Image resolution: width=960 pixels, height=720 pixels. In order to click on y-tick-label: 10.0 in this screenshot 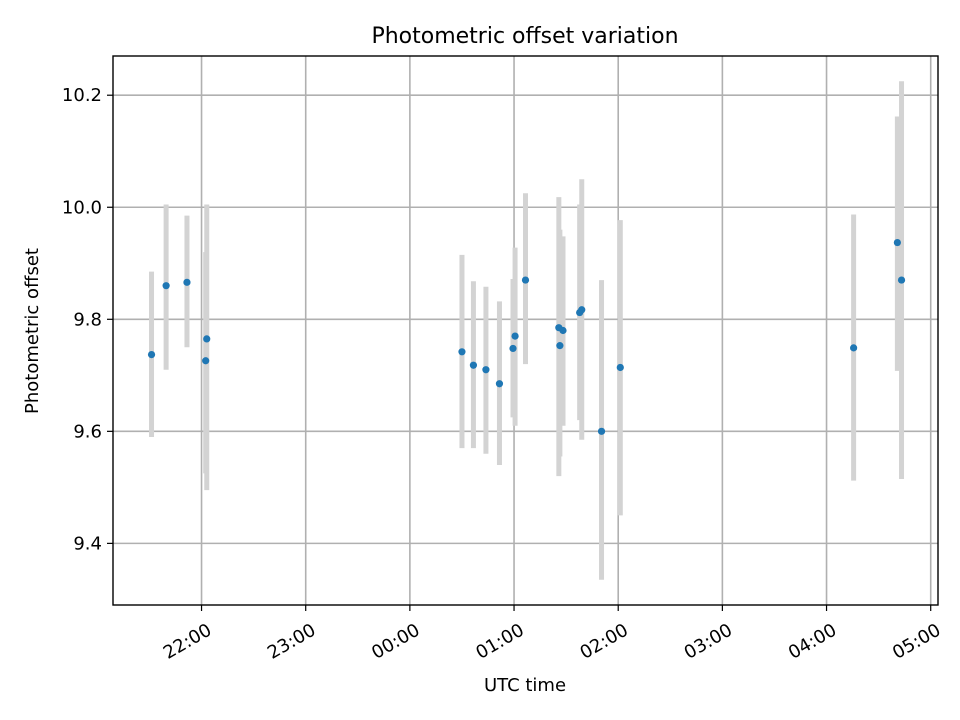, I will do `click(82, 207)`.